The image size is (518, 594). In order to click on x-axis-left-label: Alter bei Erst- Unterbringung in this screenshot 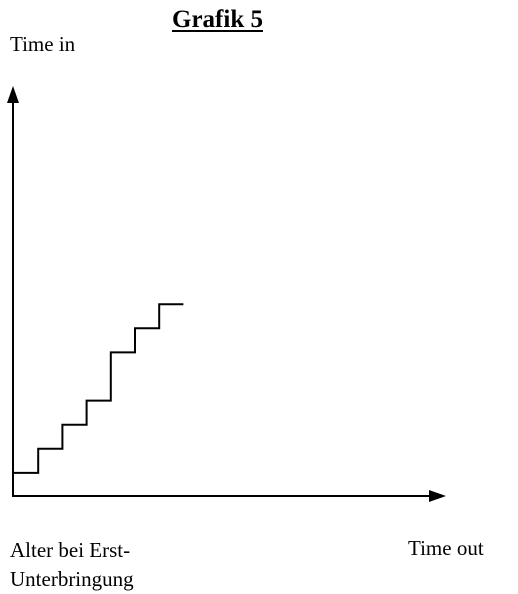, I will do `click(110, 565)`.